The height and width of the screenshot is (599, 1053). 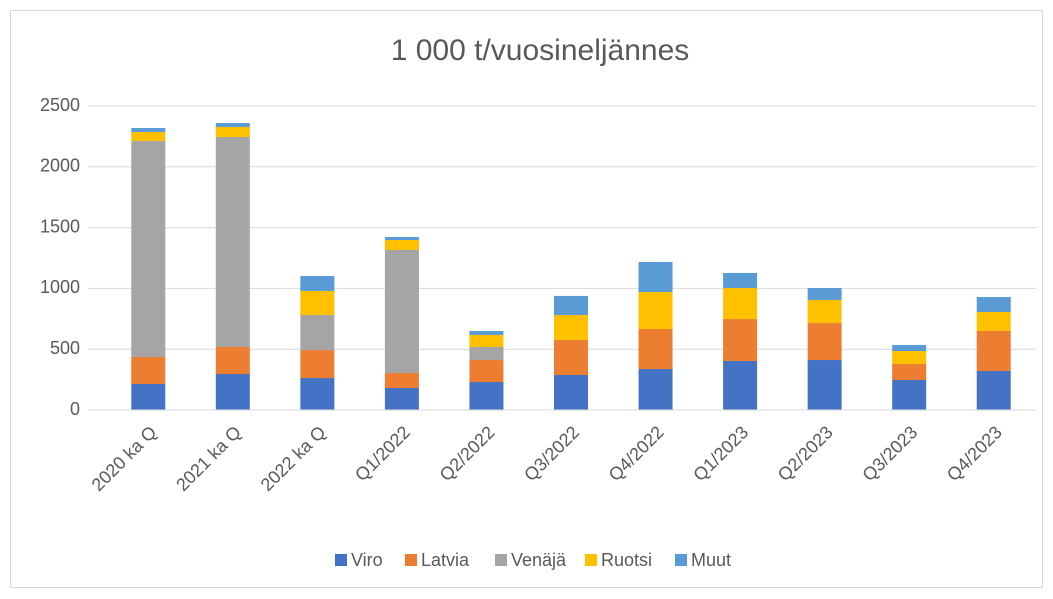 I want to click on legend-label: Muut, so click(x=711, y=560).